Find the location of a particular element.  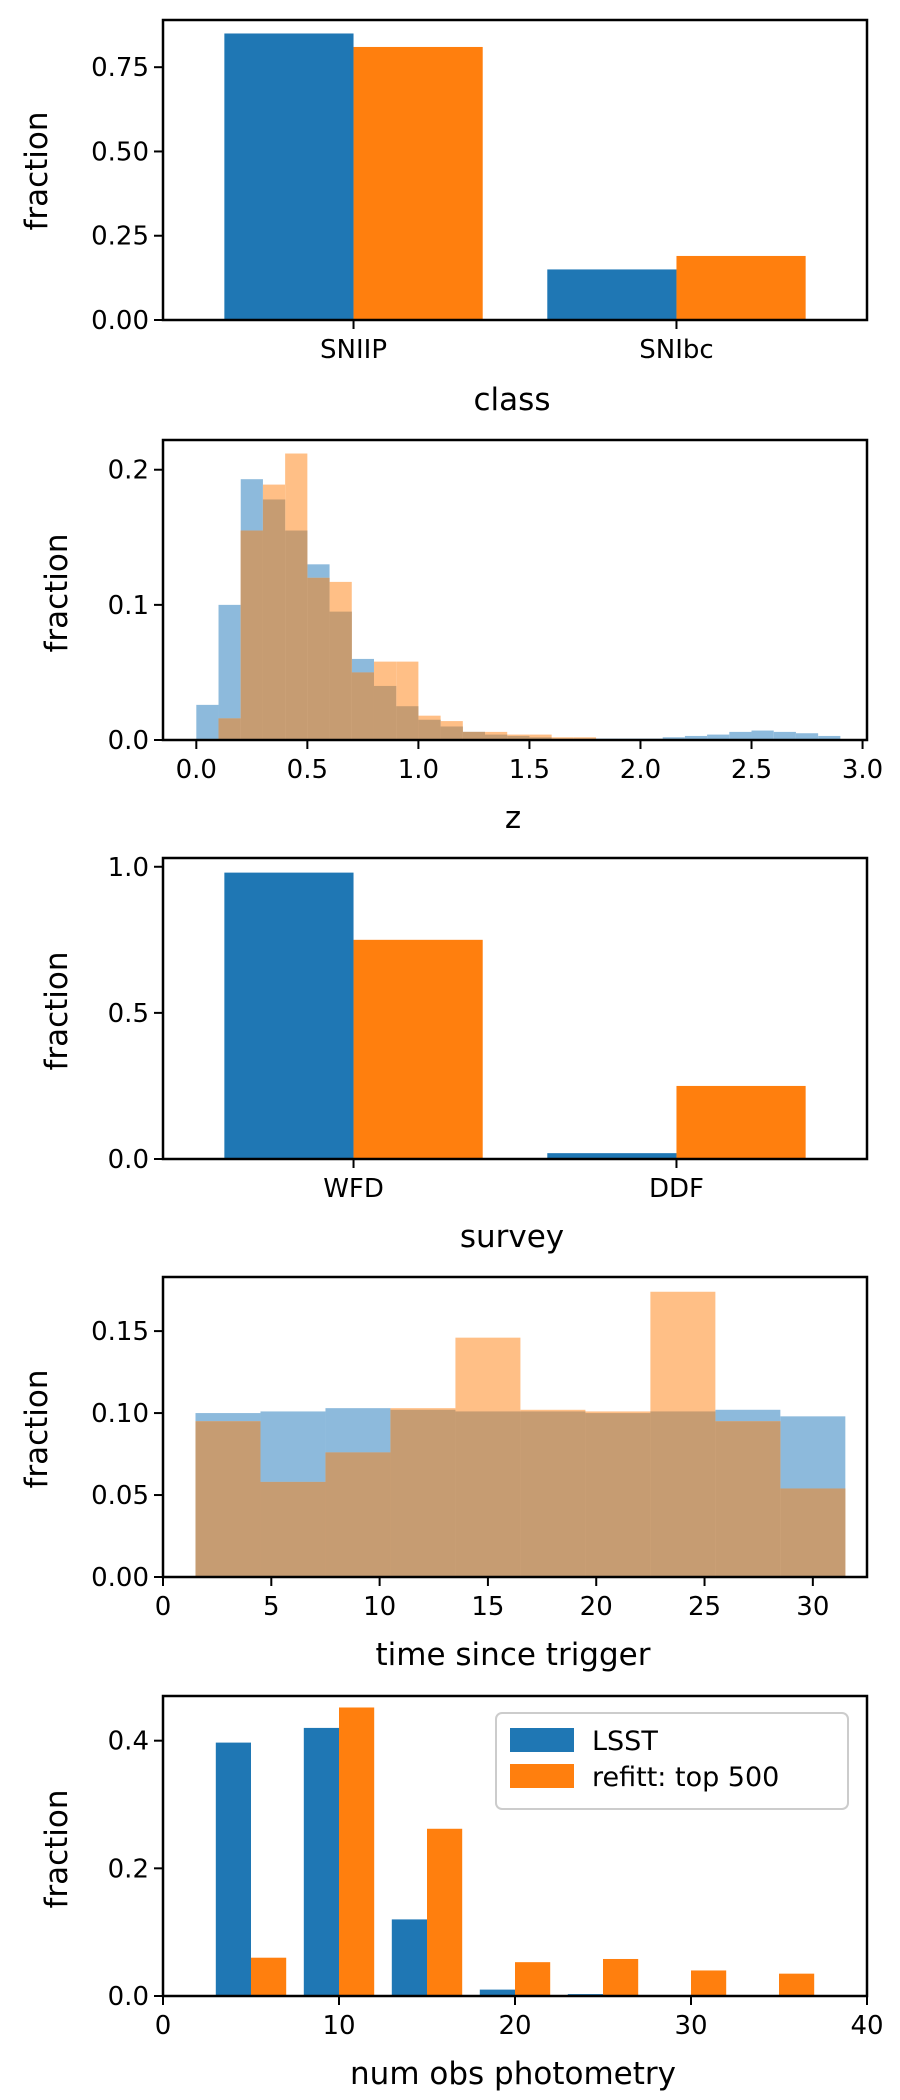

class-bar-refitt-snibc is located at coordinates (741, 287).